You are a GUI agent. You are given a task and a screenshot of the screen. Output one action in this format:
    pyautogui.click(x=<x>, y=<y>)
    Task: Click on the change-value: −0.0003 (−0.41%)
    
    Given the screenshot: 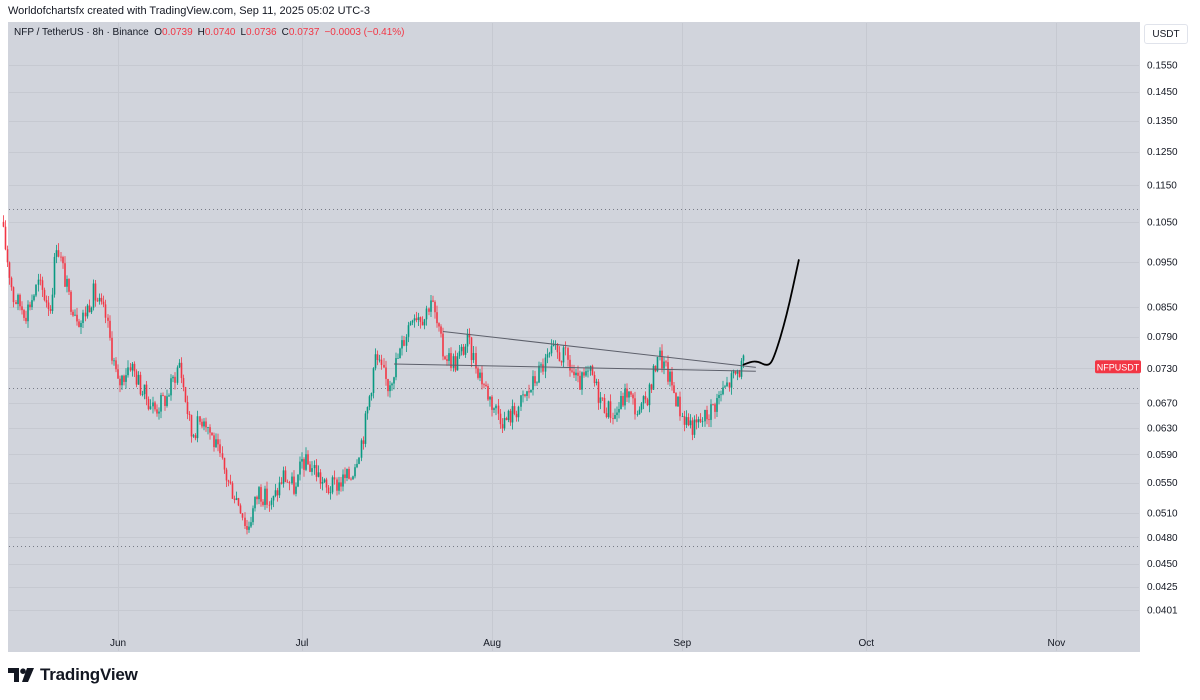 What is the action you would take?
    pyautogui.click(x=364, y=32)
    